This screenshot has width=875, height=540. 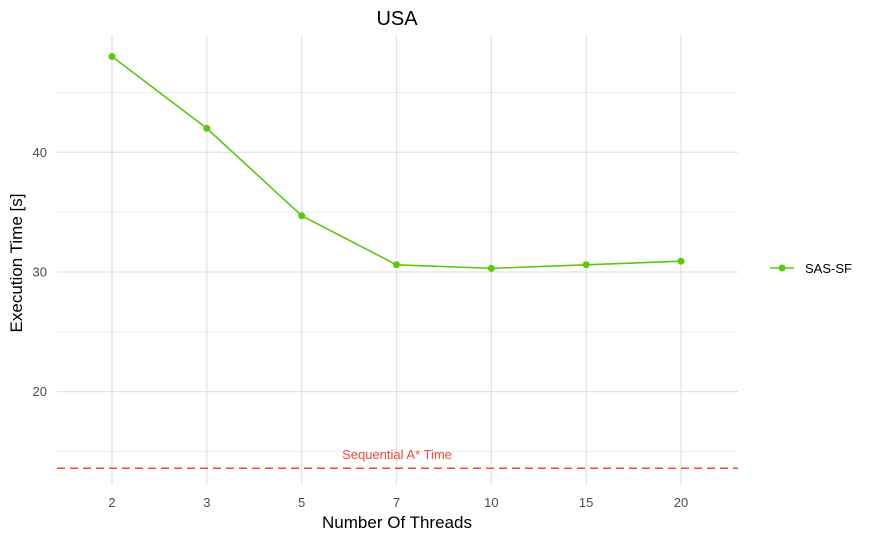 What do you see at coordinates (586, 502) in the screenshot?
I see `x-tick-label: 15` at bounding box center [586, 502].